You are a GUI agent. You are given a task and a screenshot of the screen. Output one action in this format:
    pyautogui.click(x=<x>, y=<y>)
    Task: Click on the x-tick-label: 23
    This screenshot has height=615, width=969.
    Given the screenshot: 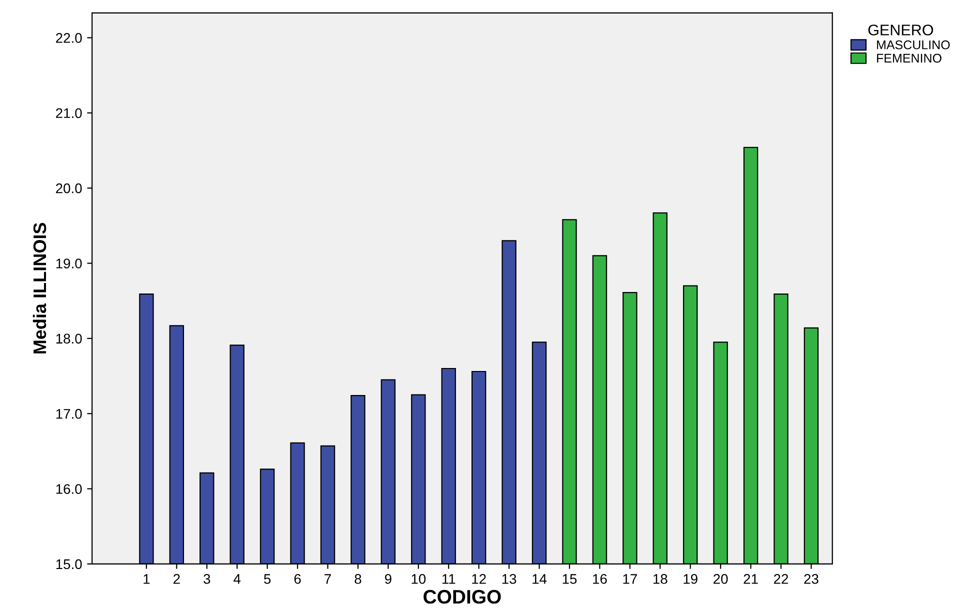 What is the action you would take?
    pyautogui.click(x=811, y=579)
    